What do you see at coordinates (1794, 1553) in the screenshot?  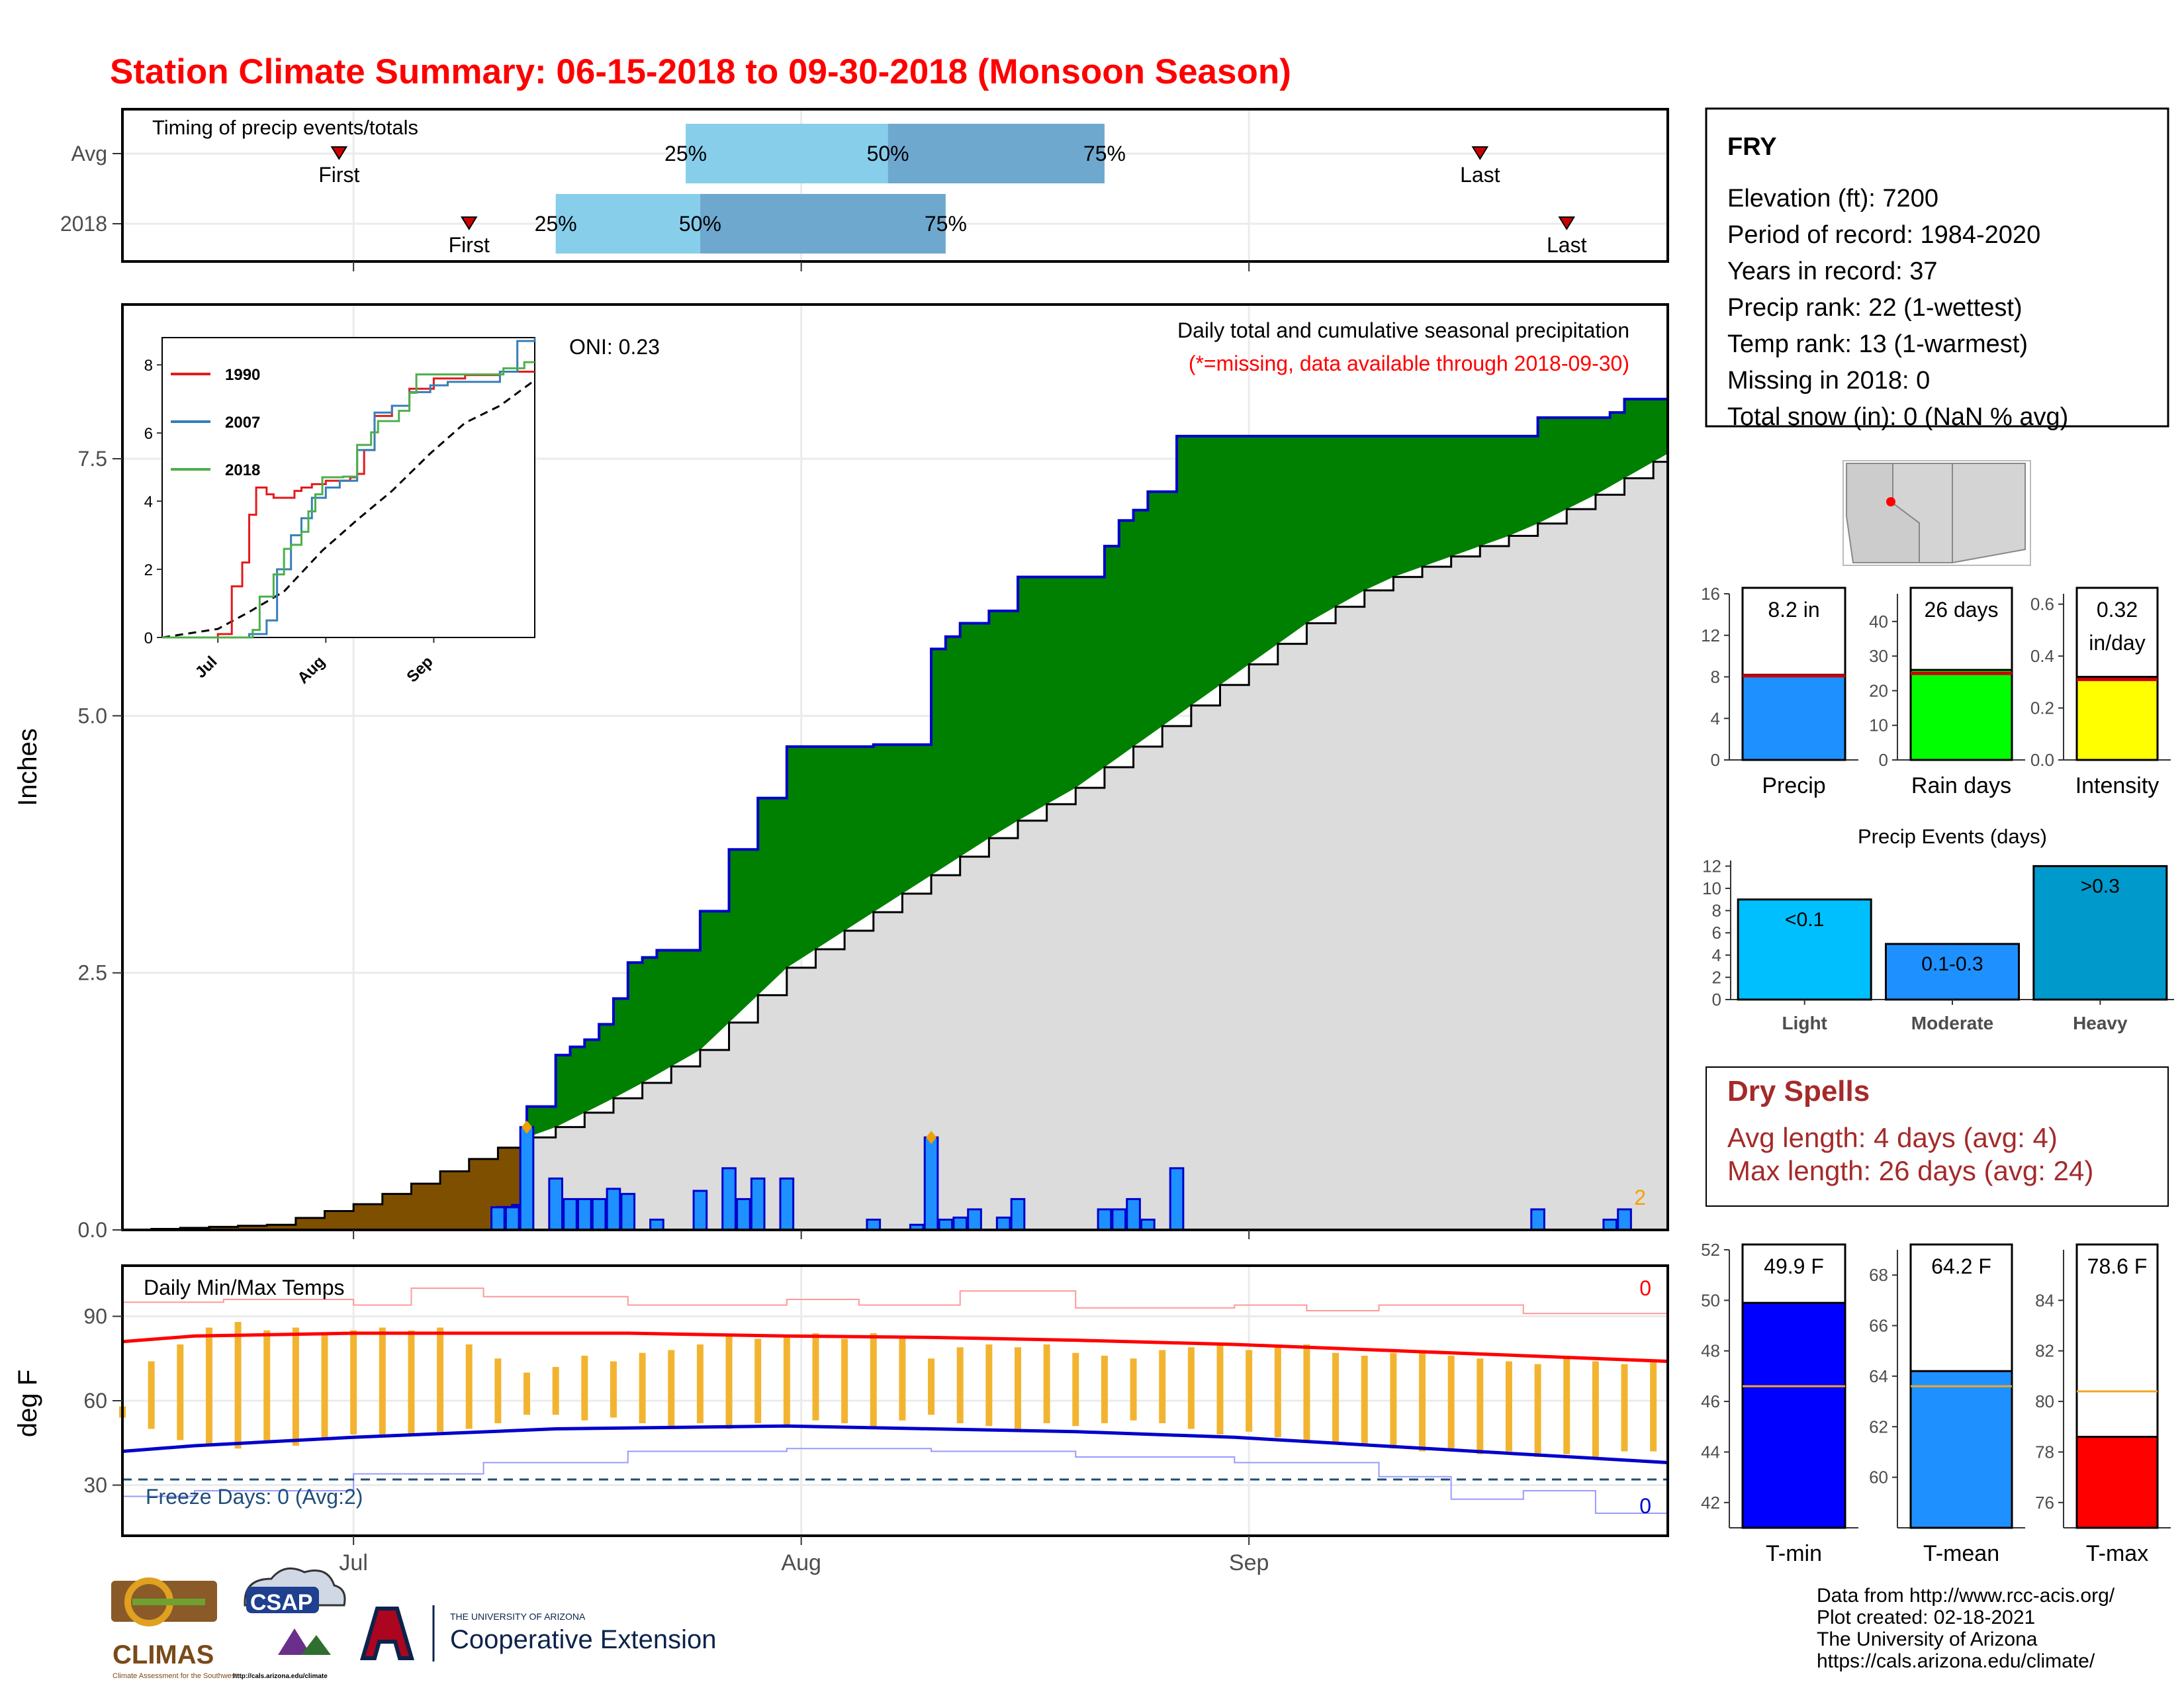 I see `tmin-xlabel: T-min` at bounding box center [1794, 1553].